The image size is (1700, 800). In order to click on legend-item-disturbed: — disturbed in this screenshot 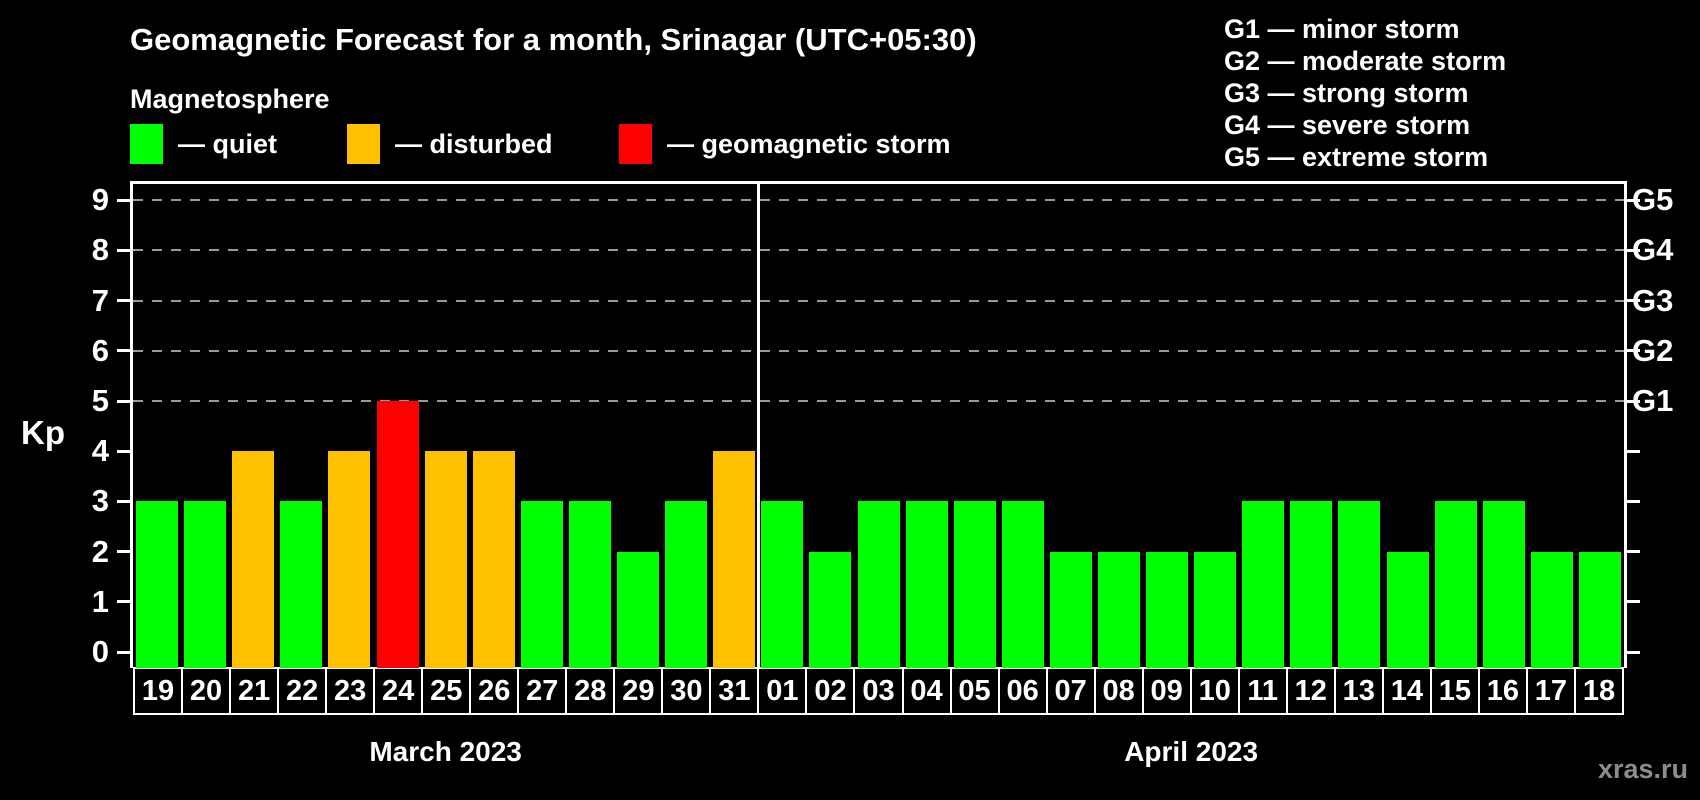, I will do `click(450, 144)`.